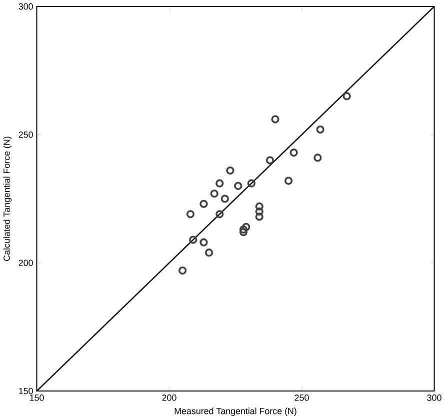  I want to click on x-axis-title: Measured Tangential Force (N), so click(235, 412).